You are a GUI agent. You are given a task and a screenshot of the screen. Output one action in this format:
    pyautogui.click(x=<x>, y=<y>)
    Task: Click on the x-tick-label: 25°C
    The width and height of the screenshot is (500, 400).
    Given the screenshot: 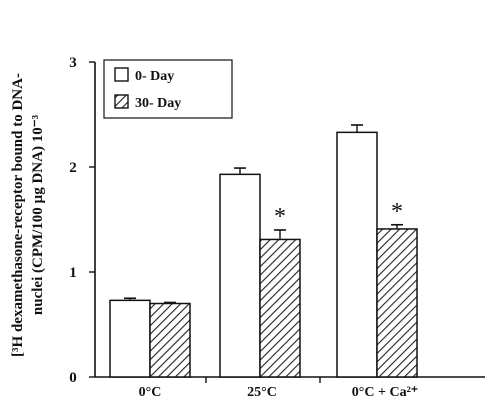 What is the action you would take?
    pyautogui.click(x=262, y=392)
    